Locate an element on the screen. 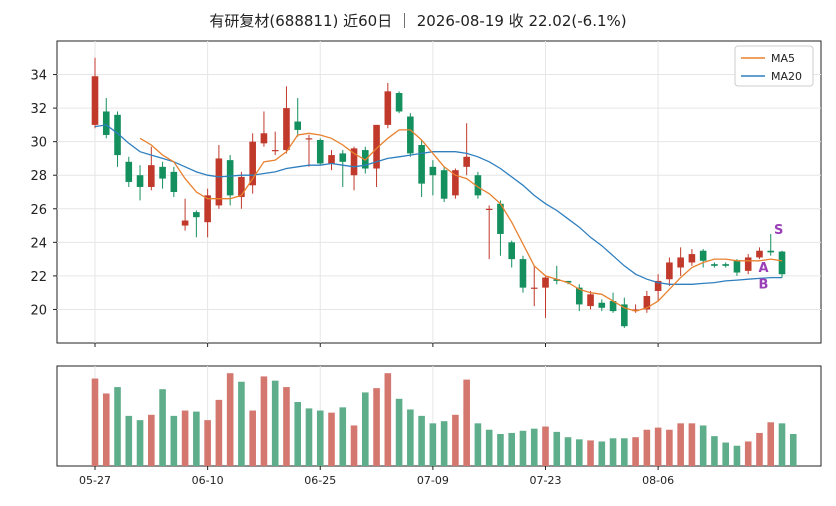 The height and width of the screenshot is (506, 836). y-tick-label: 32 is located at coordinates (38, 109).